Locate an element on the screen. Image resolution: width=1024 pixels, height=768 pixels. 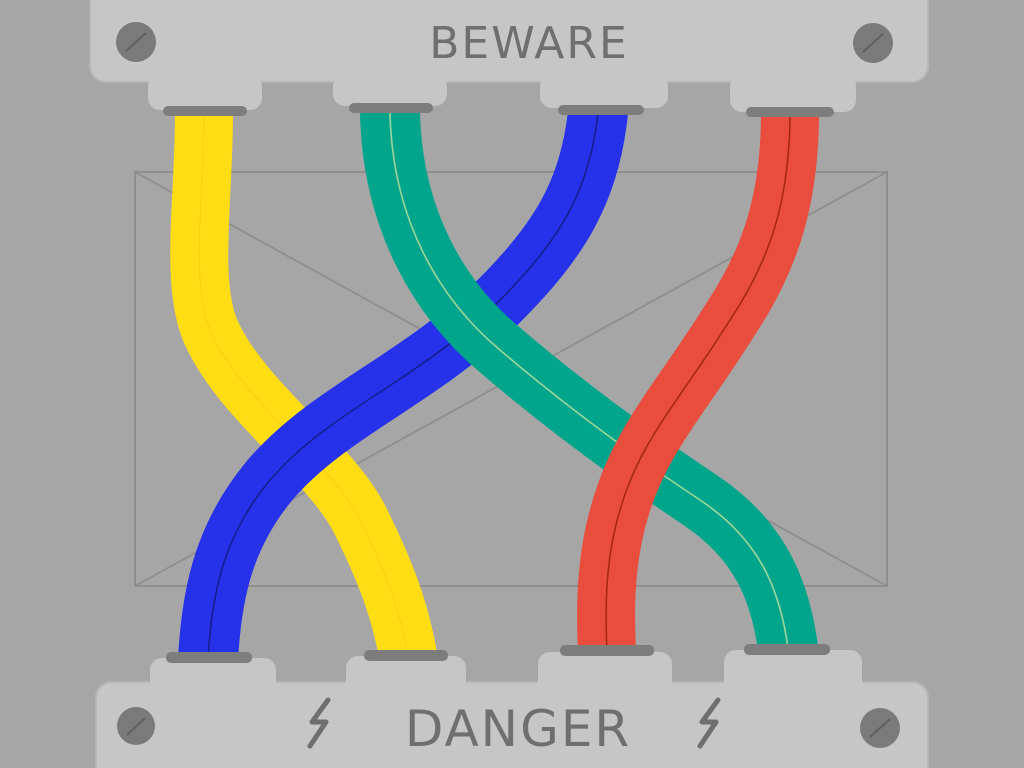
top-connector-rings is located at coordinates (498, 110).